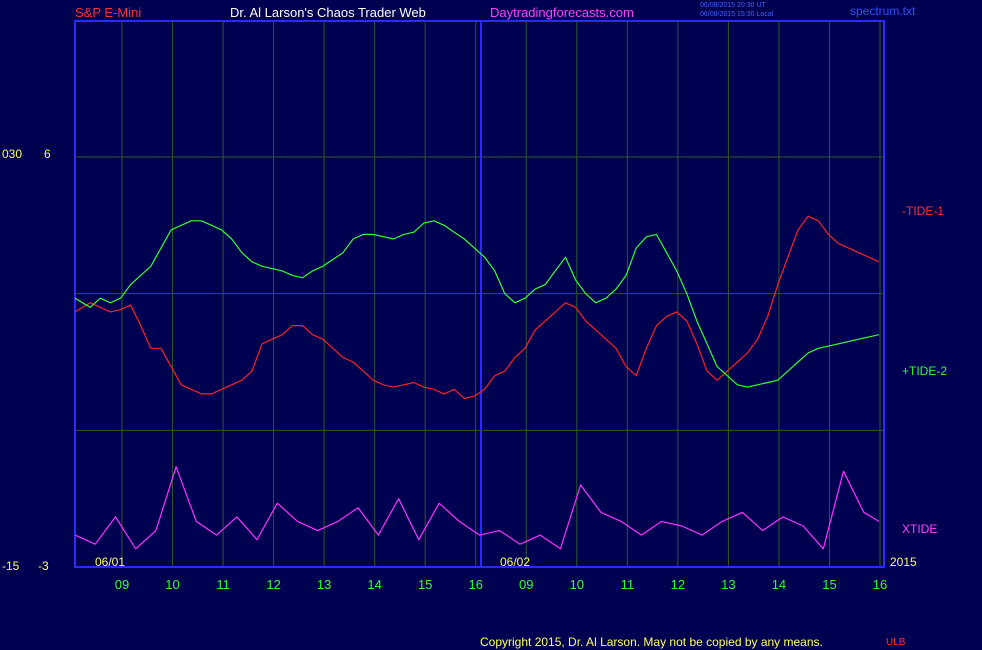 The width and height of the screenshot is (982, 650). Describe the element at coordinates (896, 642) in the screenshot. I see `footer-mark: ULB` at that location.